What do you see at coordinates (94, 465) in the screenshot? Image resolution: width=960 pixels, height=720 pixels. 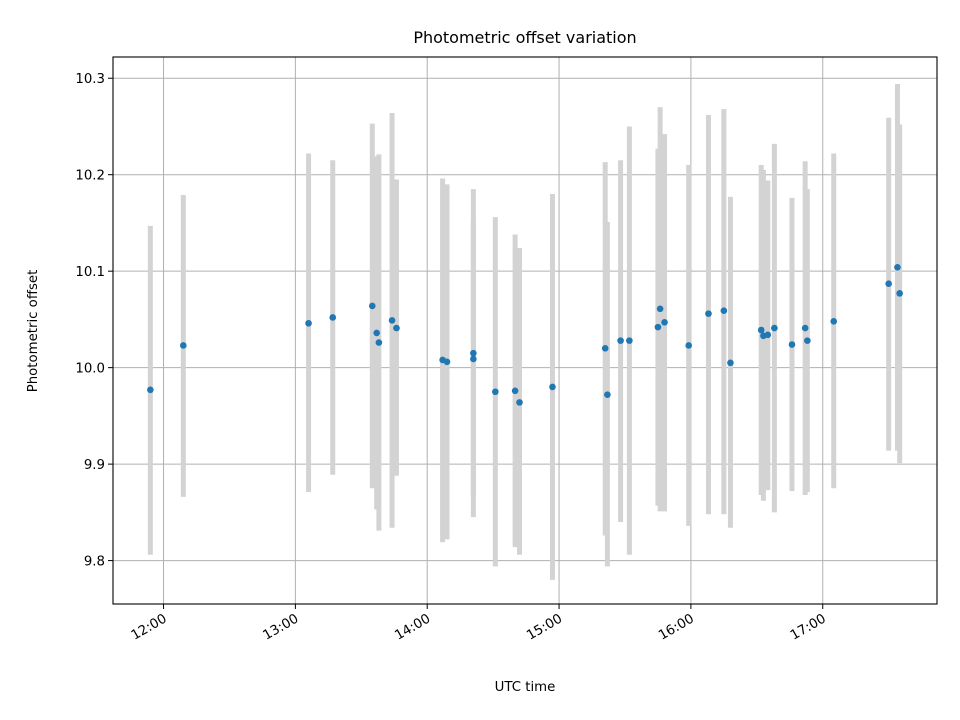 I see `y-tick-label: 9.9` at bounding box center [94, 465].